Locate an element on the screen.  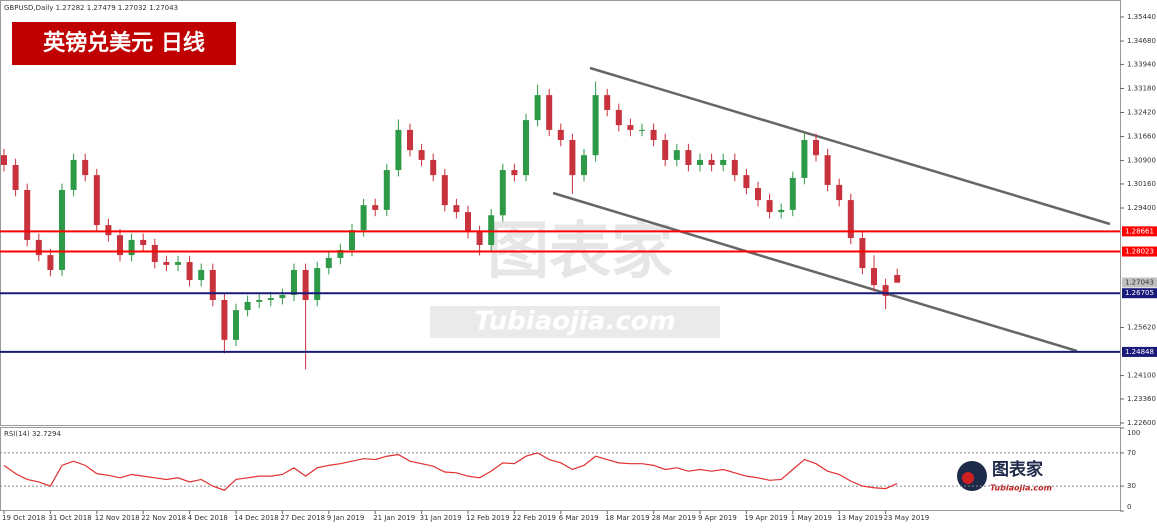
x-tick-label: 31 Oct 2018 is located at coordinates (69, 518).